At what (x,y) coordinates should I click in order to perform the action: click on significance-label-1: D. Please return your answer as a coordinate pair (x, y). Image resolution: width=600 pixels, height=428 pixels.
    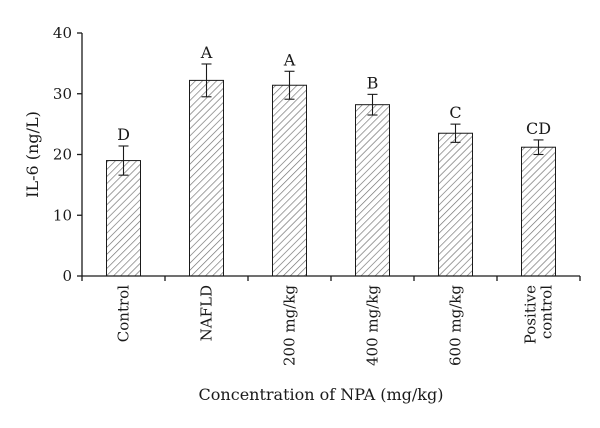
    Looking at the image, I should click on (123, 134).